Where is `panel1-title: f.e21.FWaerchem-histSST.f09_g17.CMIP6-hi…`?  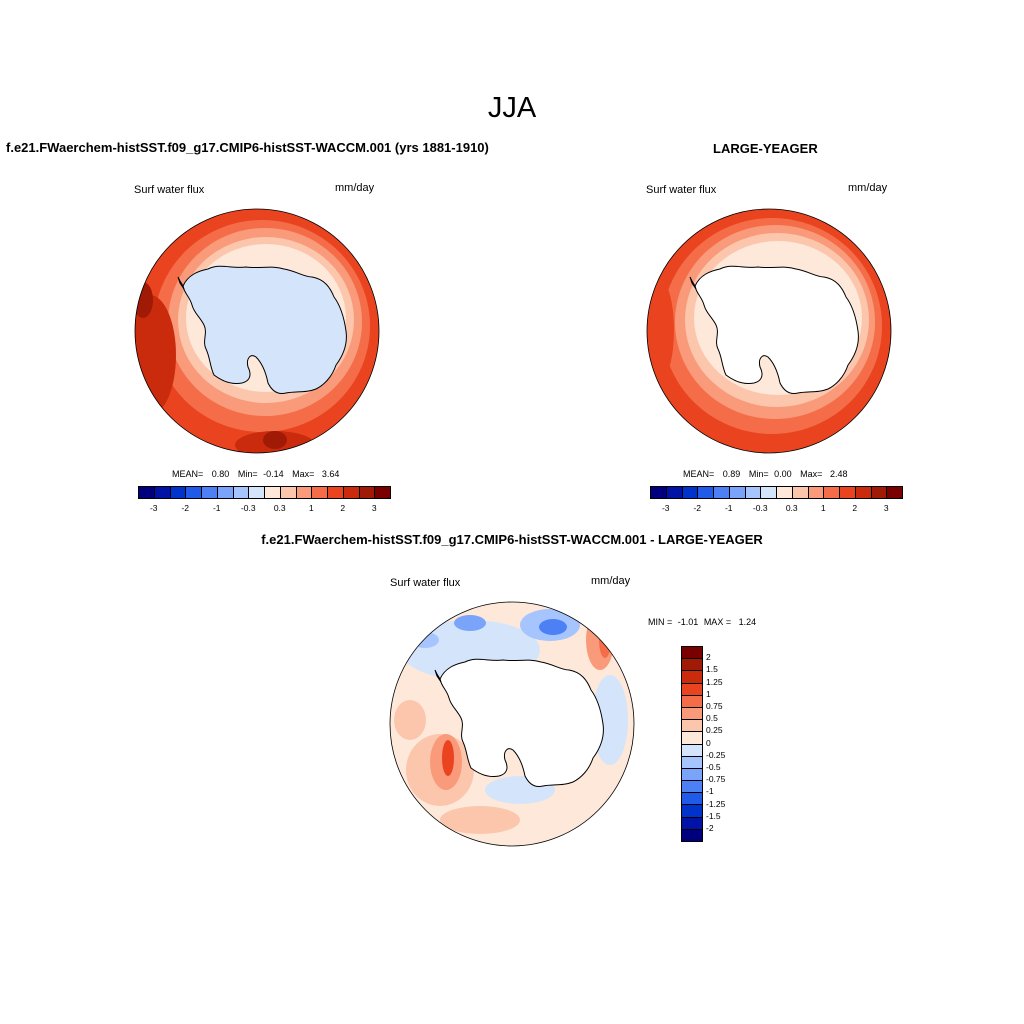 panel1-title: f.e21.FWaerchem-histSST.f09_g17.CMIP6-hi… is located at coordinates (247, 147).